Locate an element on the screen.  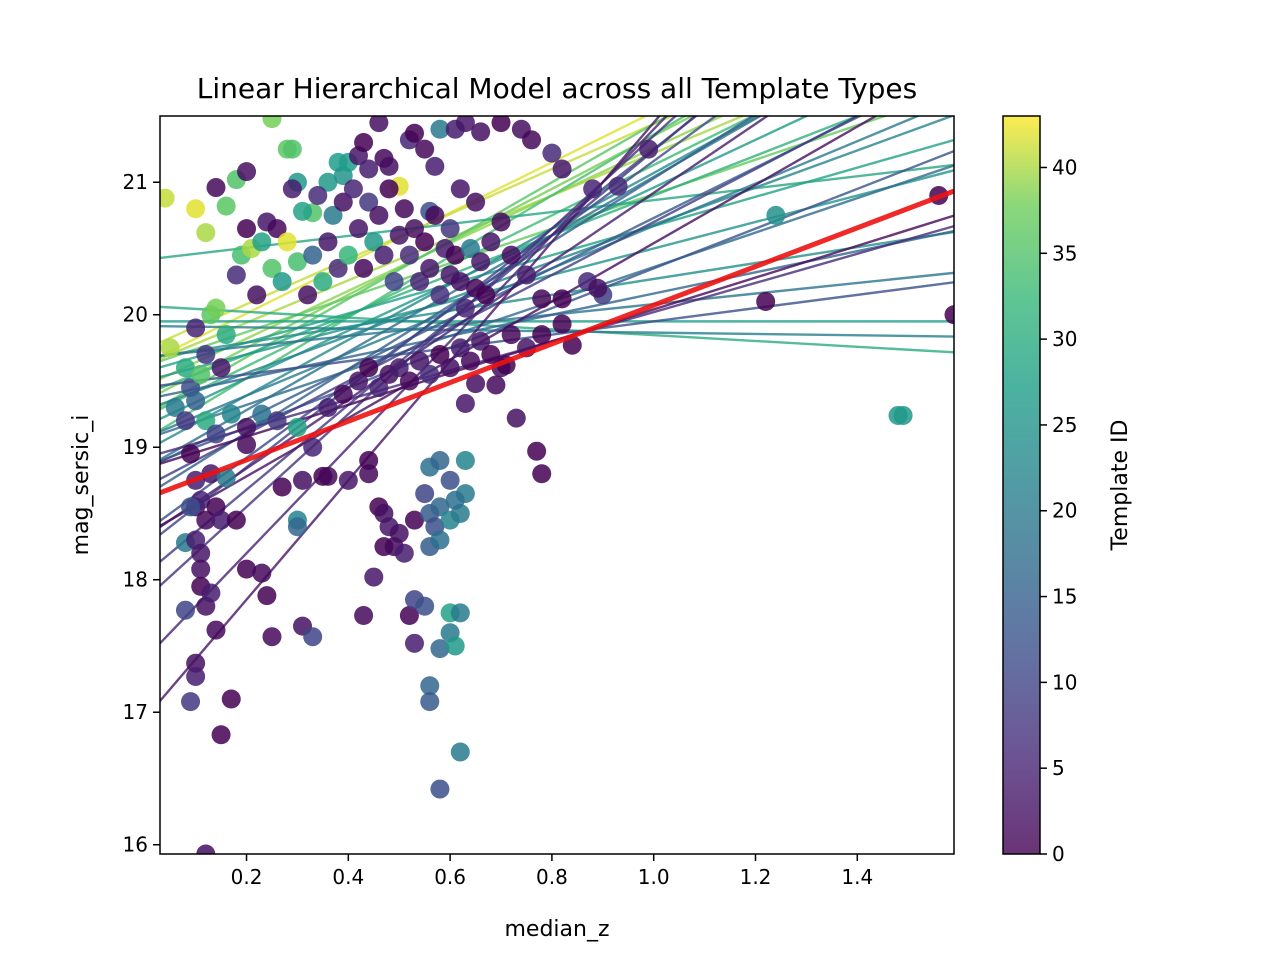
y-axis-label: mag_sersic_i is located at coordinates (81, 485).